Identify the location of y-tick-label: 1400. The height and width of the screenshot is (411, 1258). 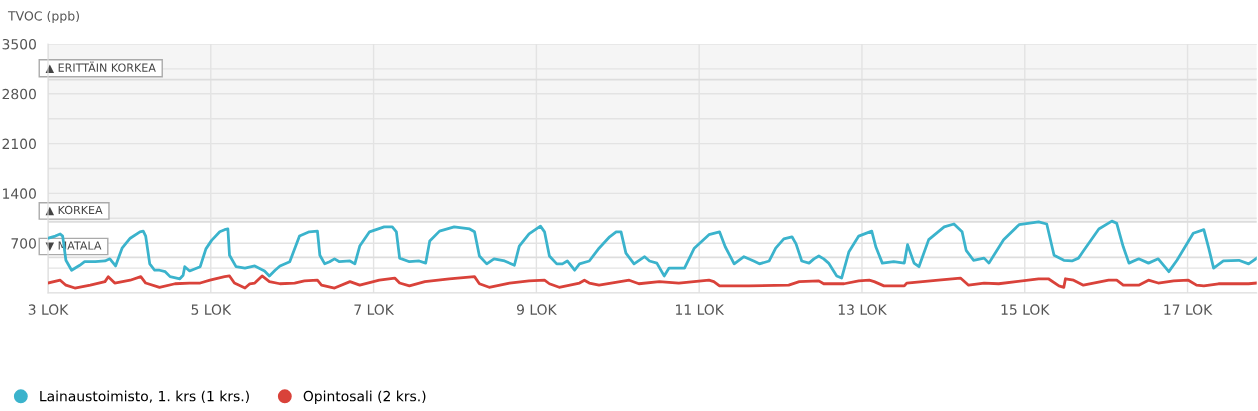
(19, 193).